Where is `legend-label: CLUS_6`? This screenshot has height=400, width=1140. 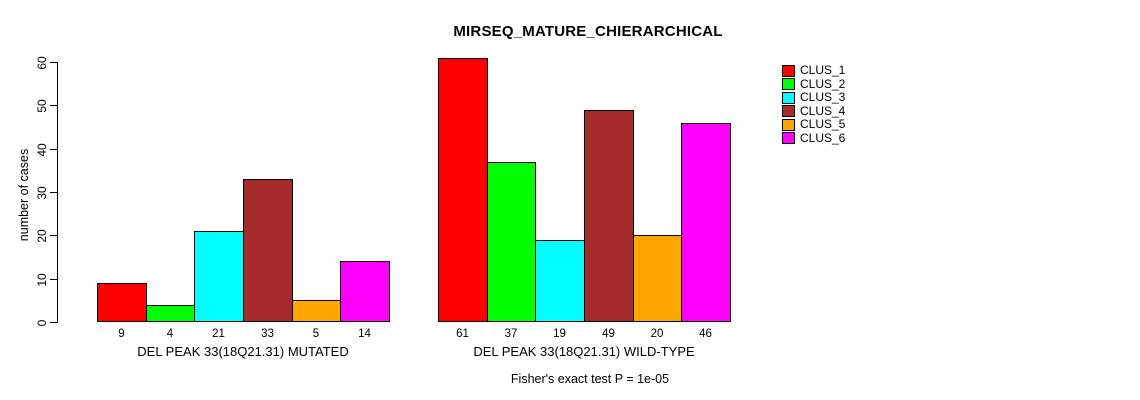 legend-label: CLUS_6 is located at coordinates (823, 137).